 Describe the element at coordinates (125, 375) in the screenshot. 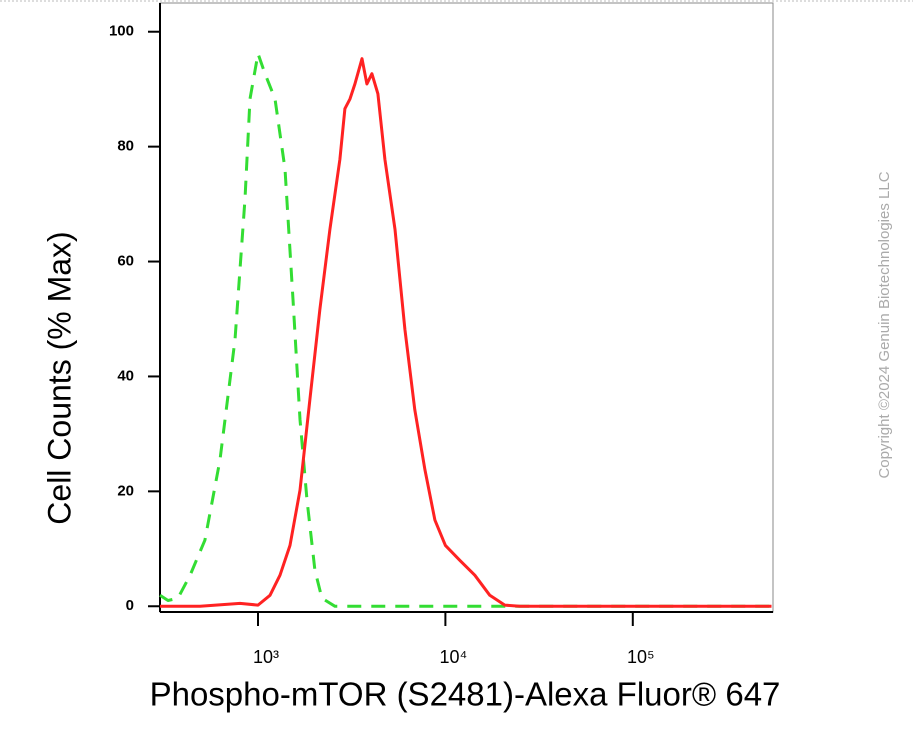

I see `y-tick-label: 40` at that location.